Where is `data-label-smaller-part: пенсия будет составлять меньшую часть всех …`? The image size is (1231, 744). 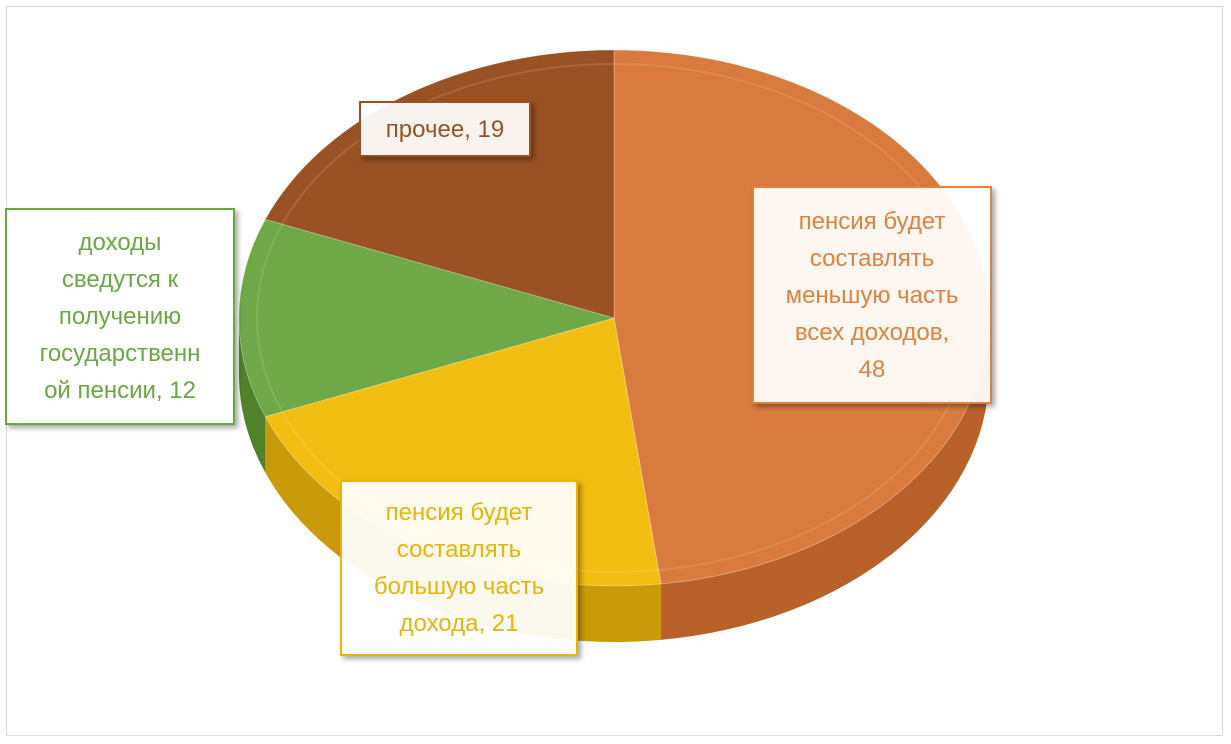
data-label-smaller-part: пенсия будет составлять меньшую часть всех … is located at coordinates (872, 295).